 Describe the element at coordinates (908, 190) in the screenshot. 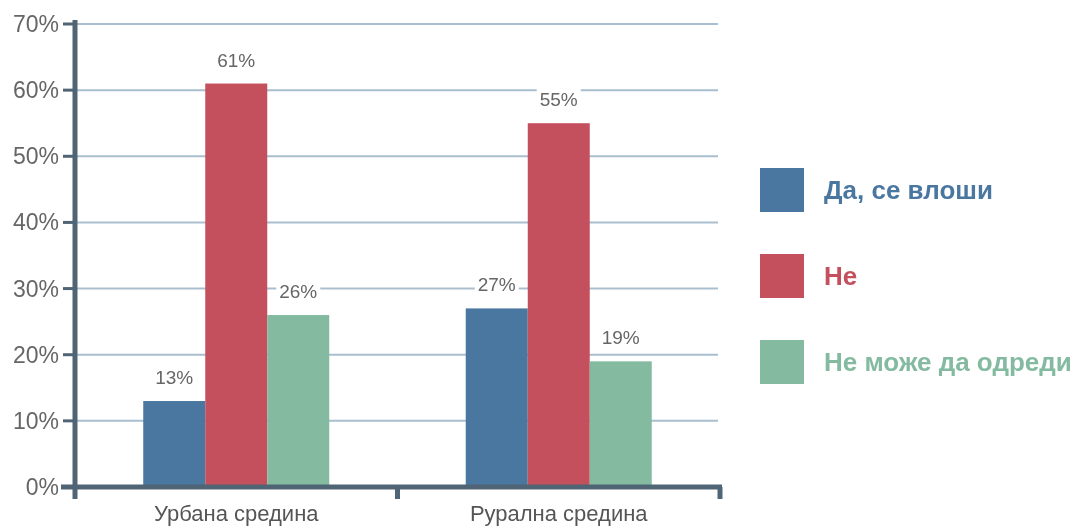

I see `legend-label: Да, се влоши` at that location.